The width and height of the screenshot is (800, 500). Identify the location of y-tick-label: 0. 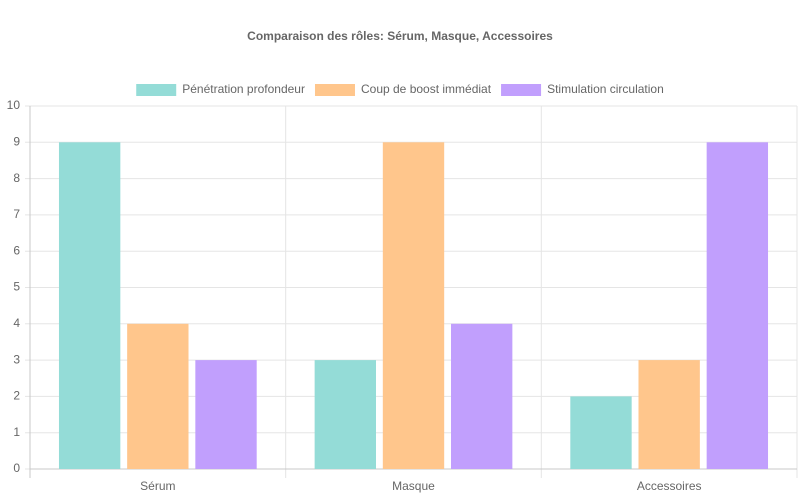
(16, 468).